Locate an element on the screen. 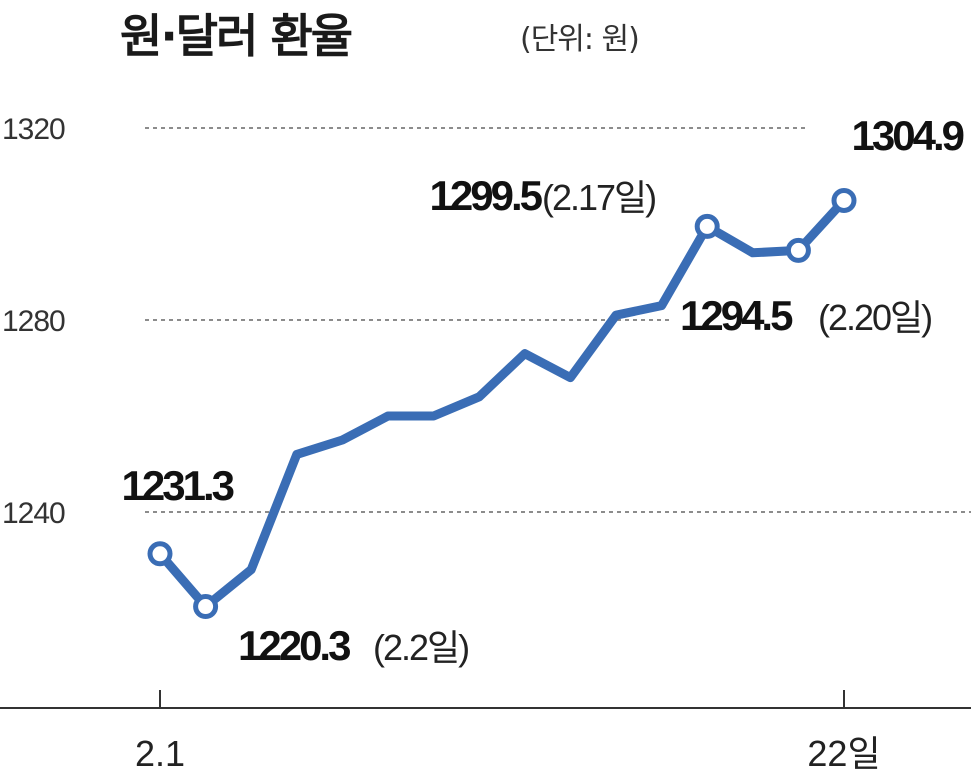 The height and width of the screenshot is (773, 971). x-tick-label: 2.1 is located at coordinates (160, 753).